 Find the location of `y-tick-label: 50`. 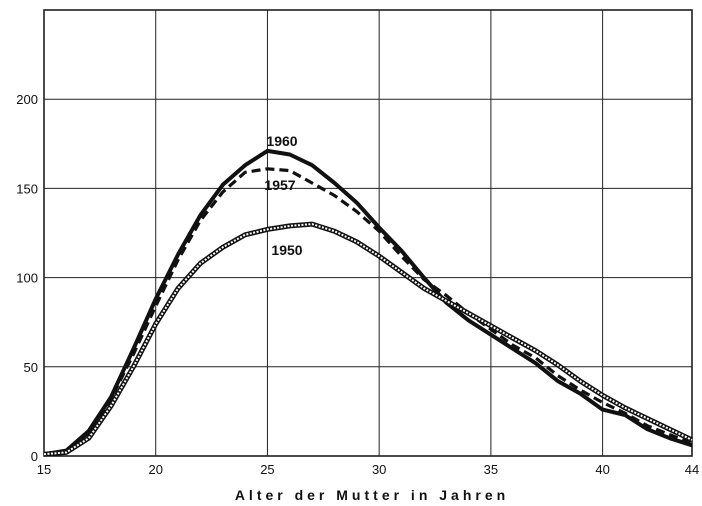

y-tick-label: 50 is located at coordinates (31, 367).